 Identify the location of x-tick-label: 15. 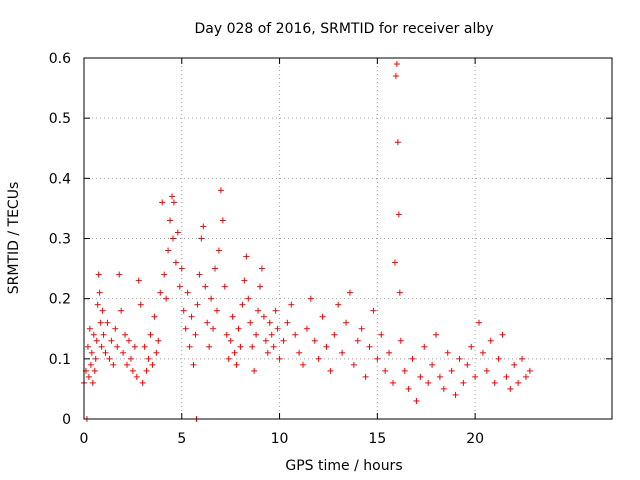
(377, 439).